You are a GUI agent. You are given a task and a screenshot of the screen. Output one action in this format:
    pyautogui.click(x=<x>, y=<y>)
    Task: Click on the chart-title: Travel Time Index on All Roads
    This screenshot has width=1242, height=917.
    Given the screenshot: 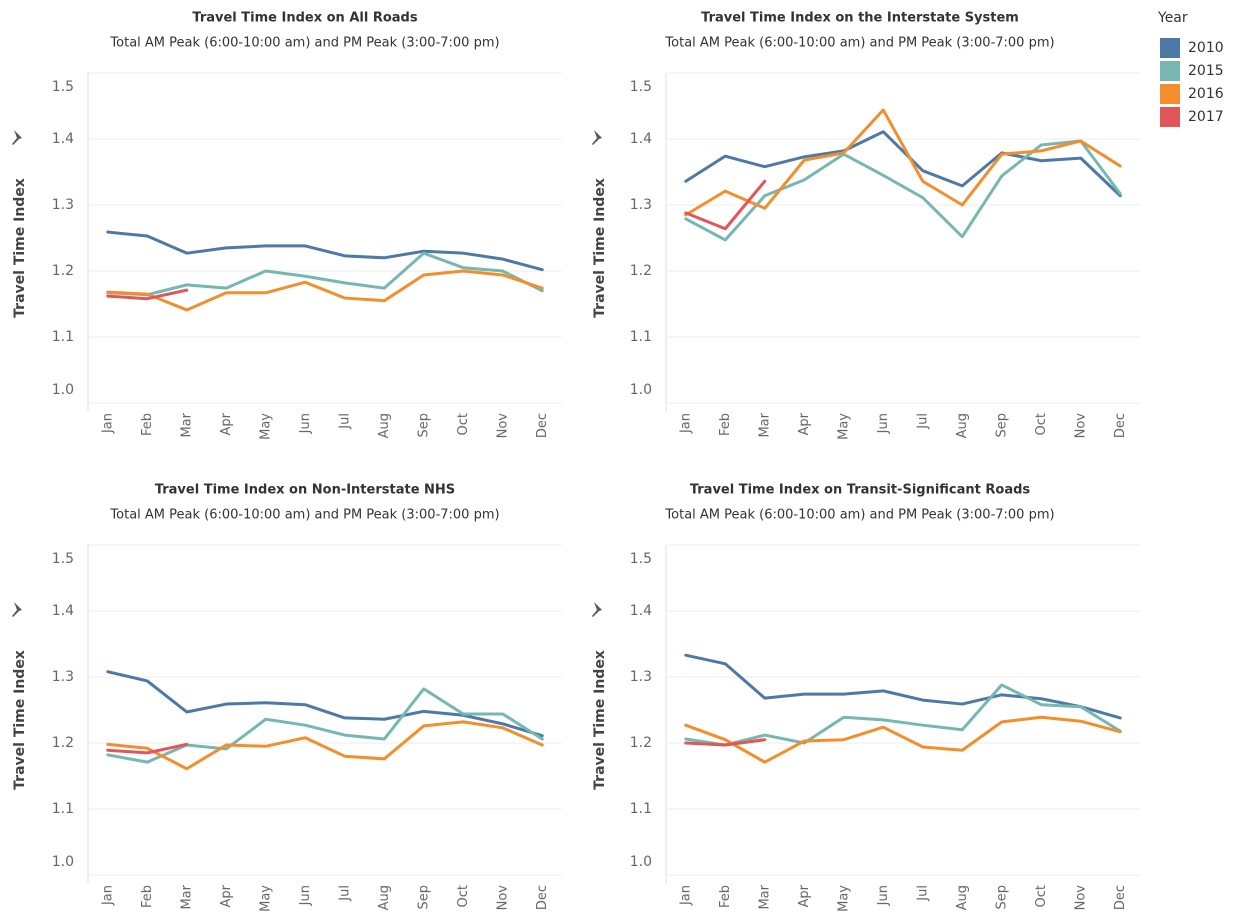 What is the action you would take?
    pyautogui.click(x=304, y=18)
    